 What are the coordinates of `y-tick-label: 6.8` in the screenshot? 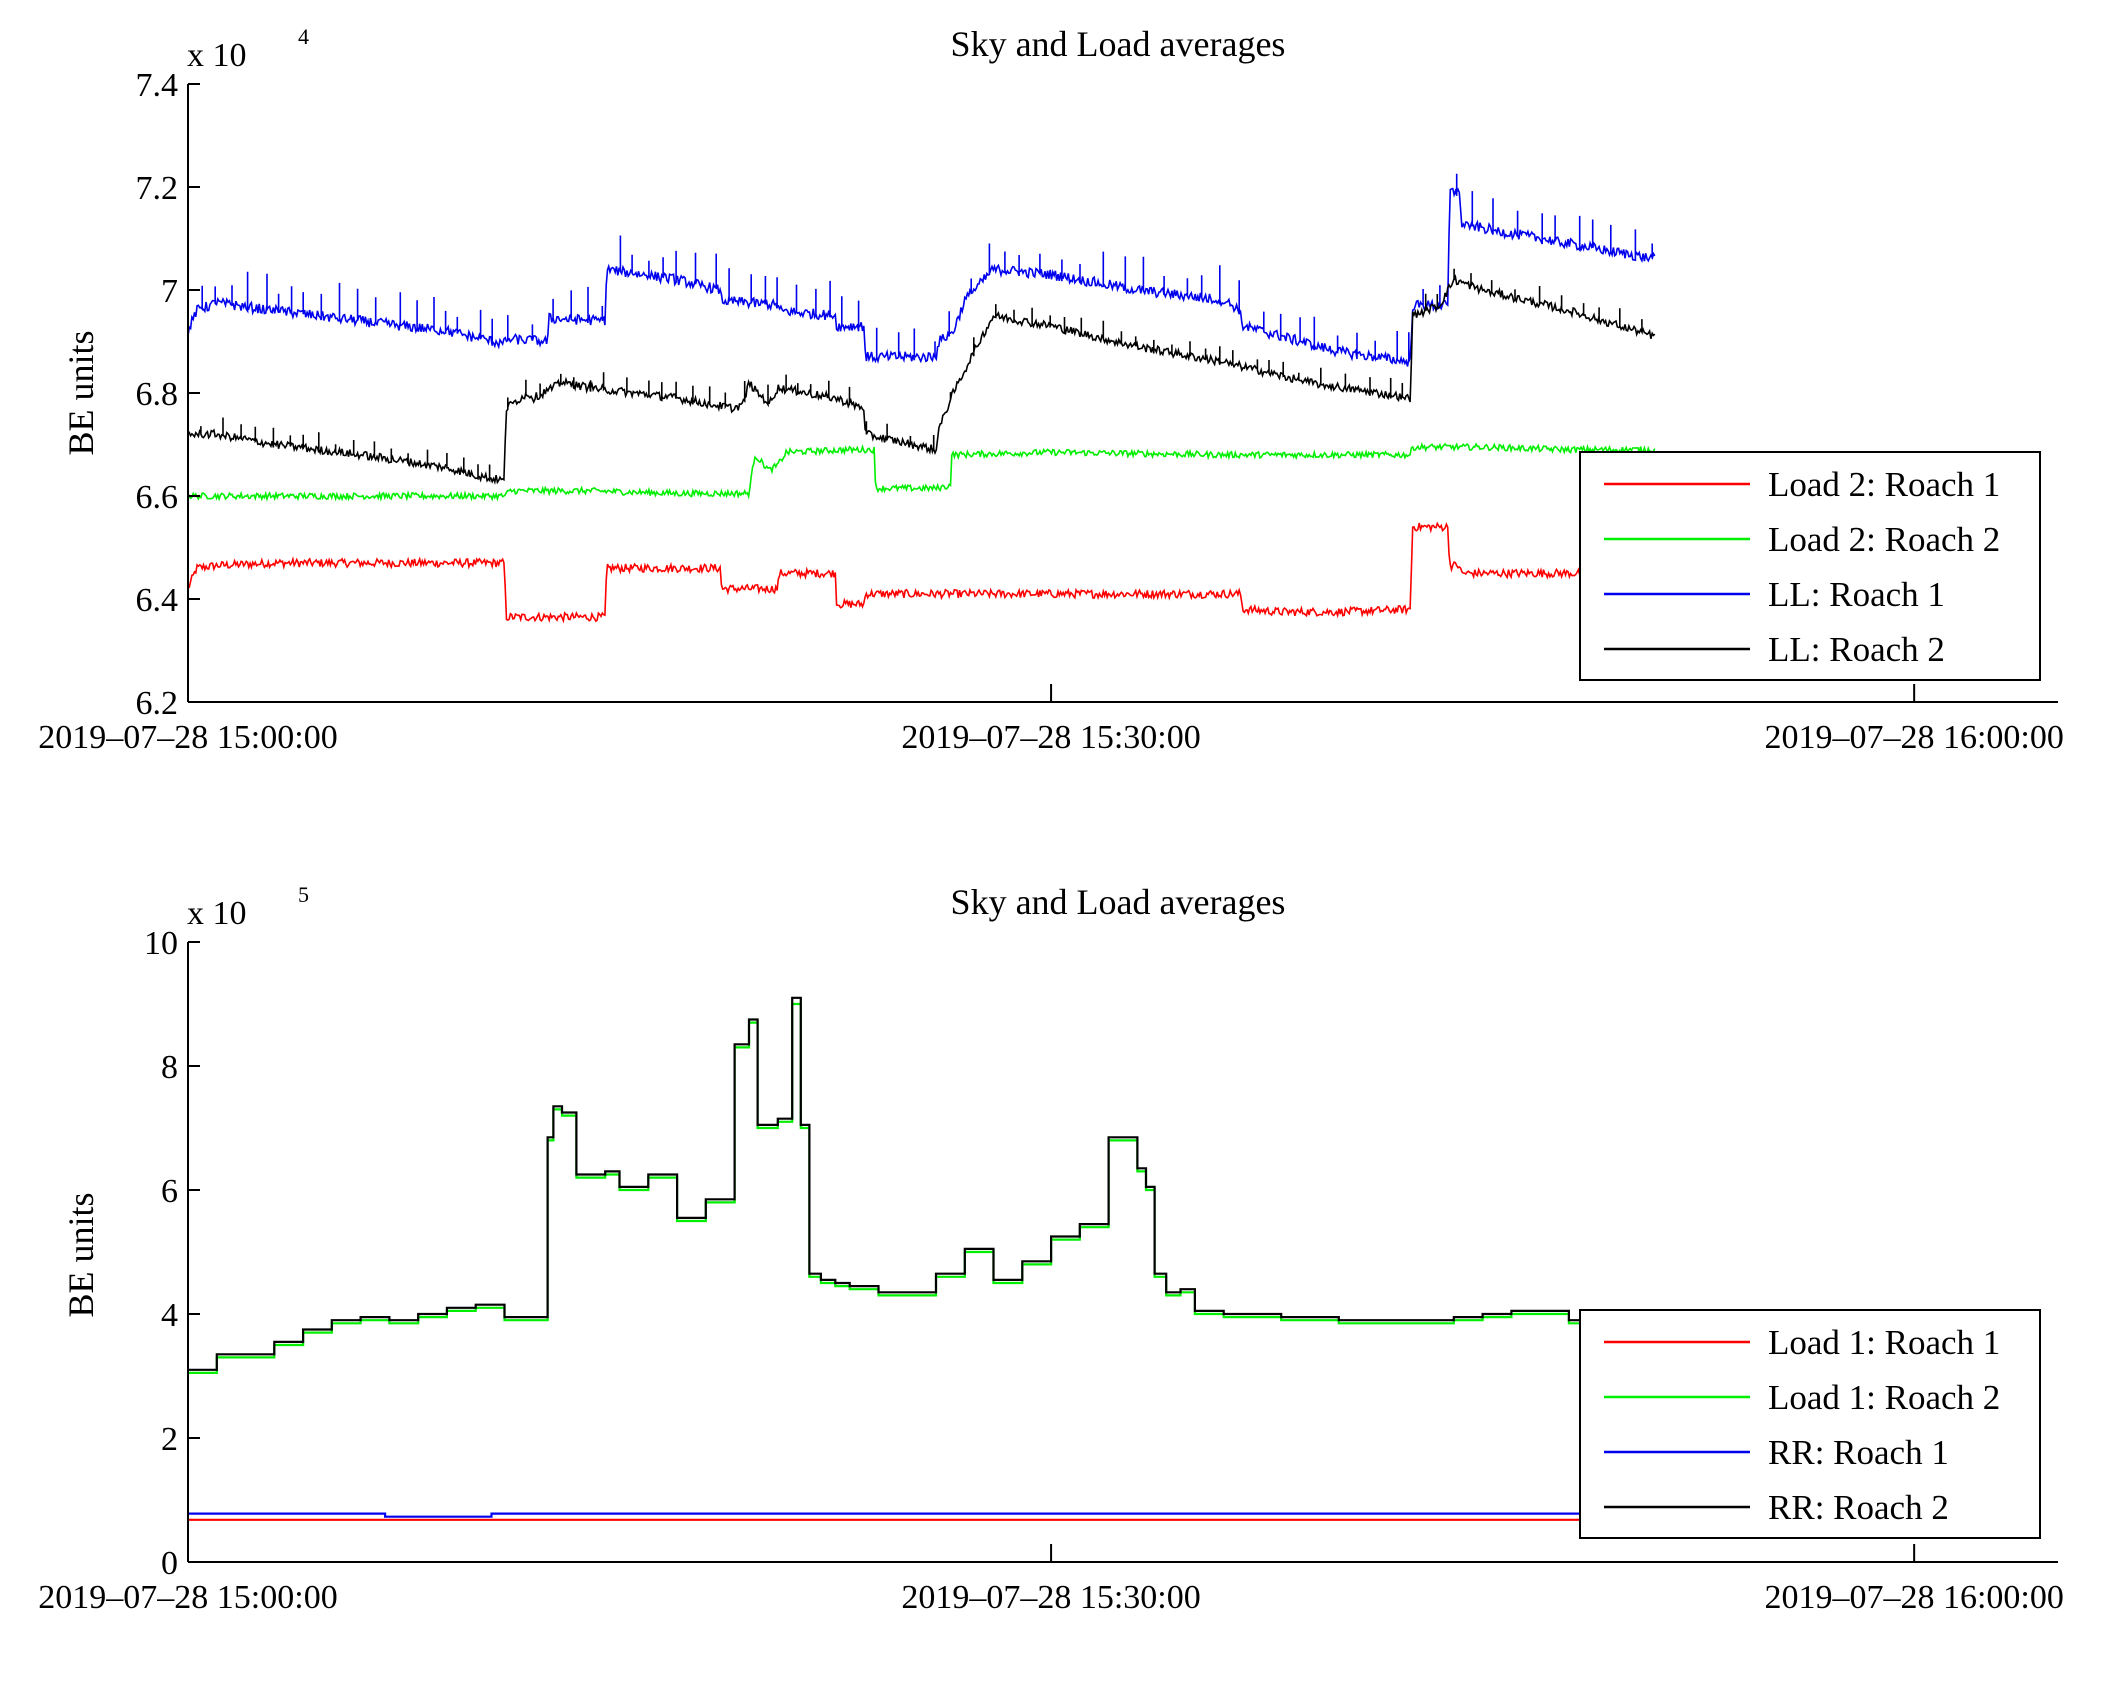 It's located at (157, 394).